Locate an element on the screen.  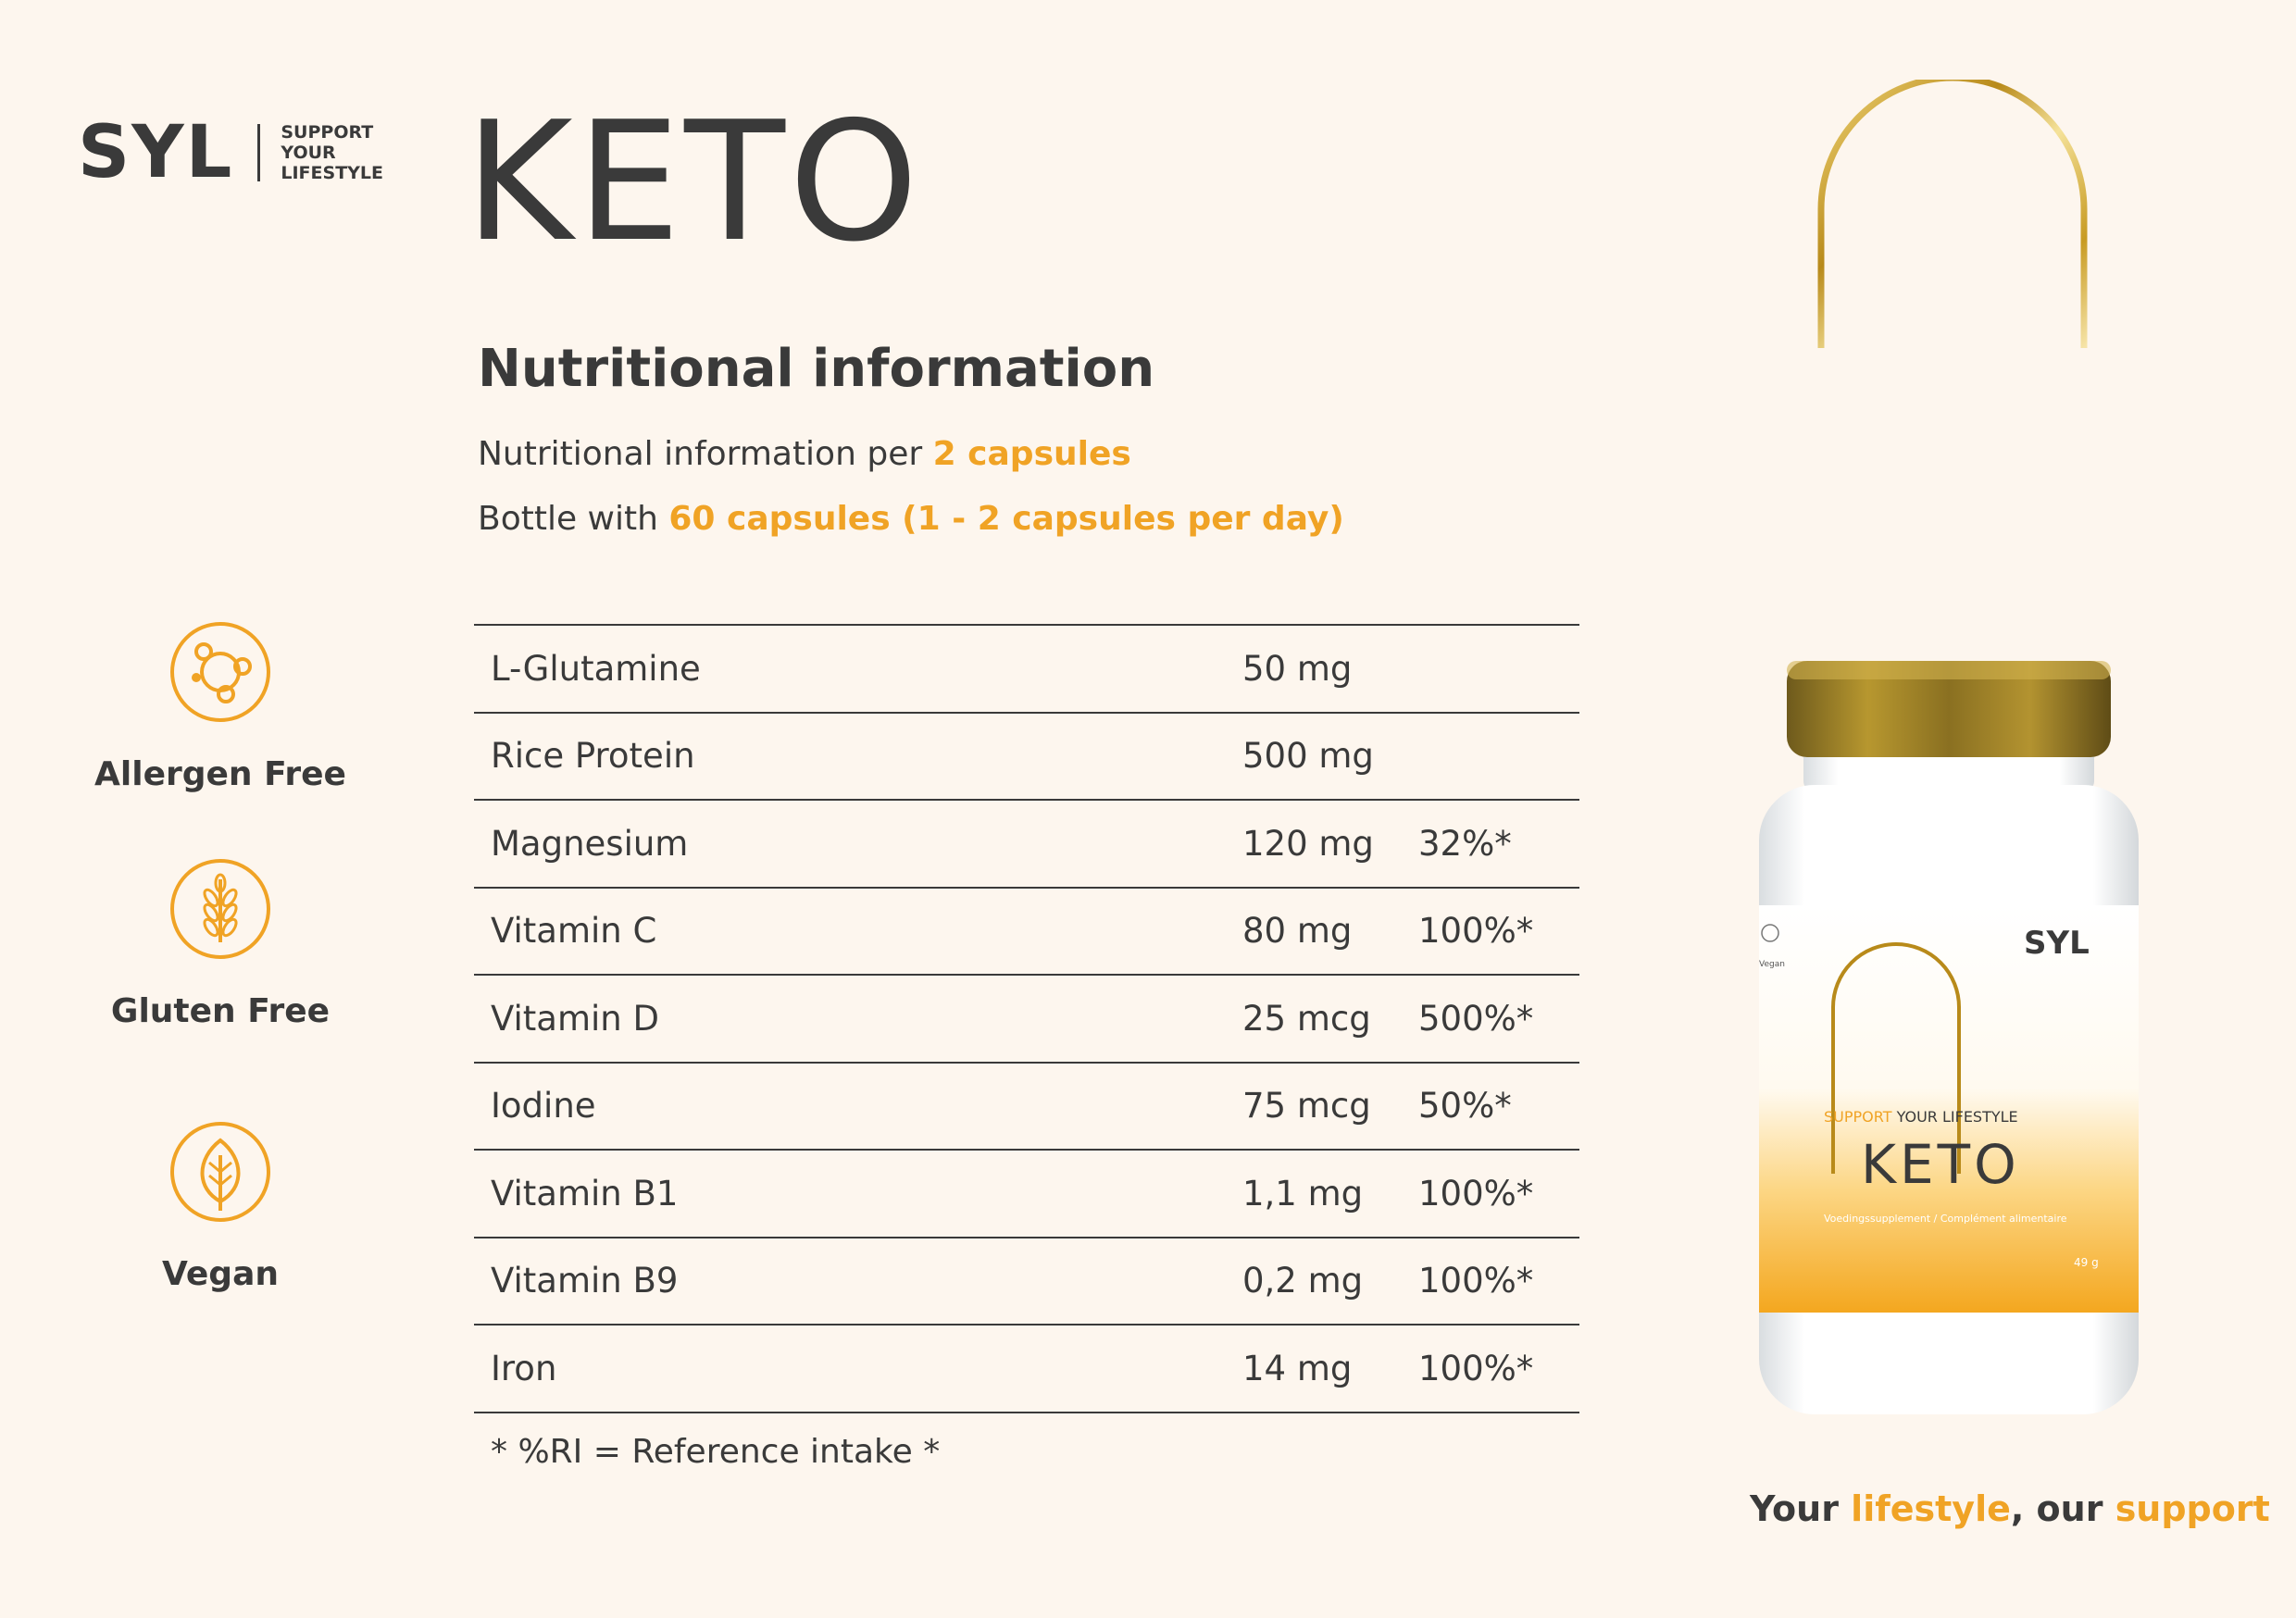
footer-tagline: Your lifestyle, our support is located at coordinates (2010, 1508).